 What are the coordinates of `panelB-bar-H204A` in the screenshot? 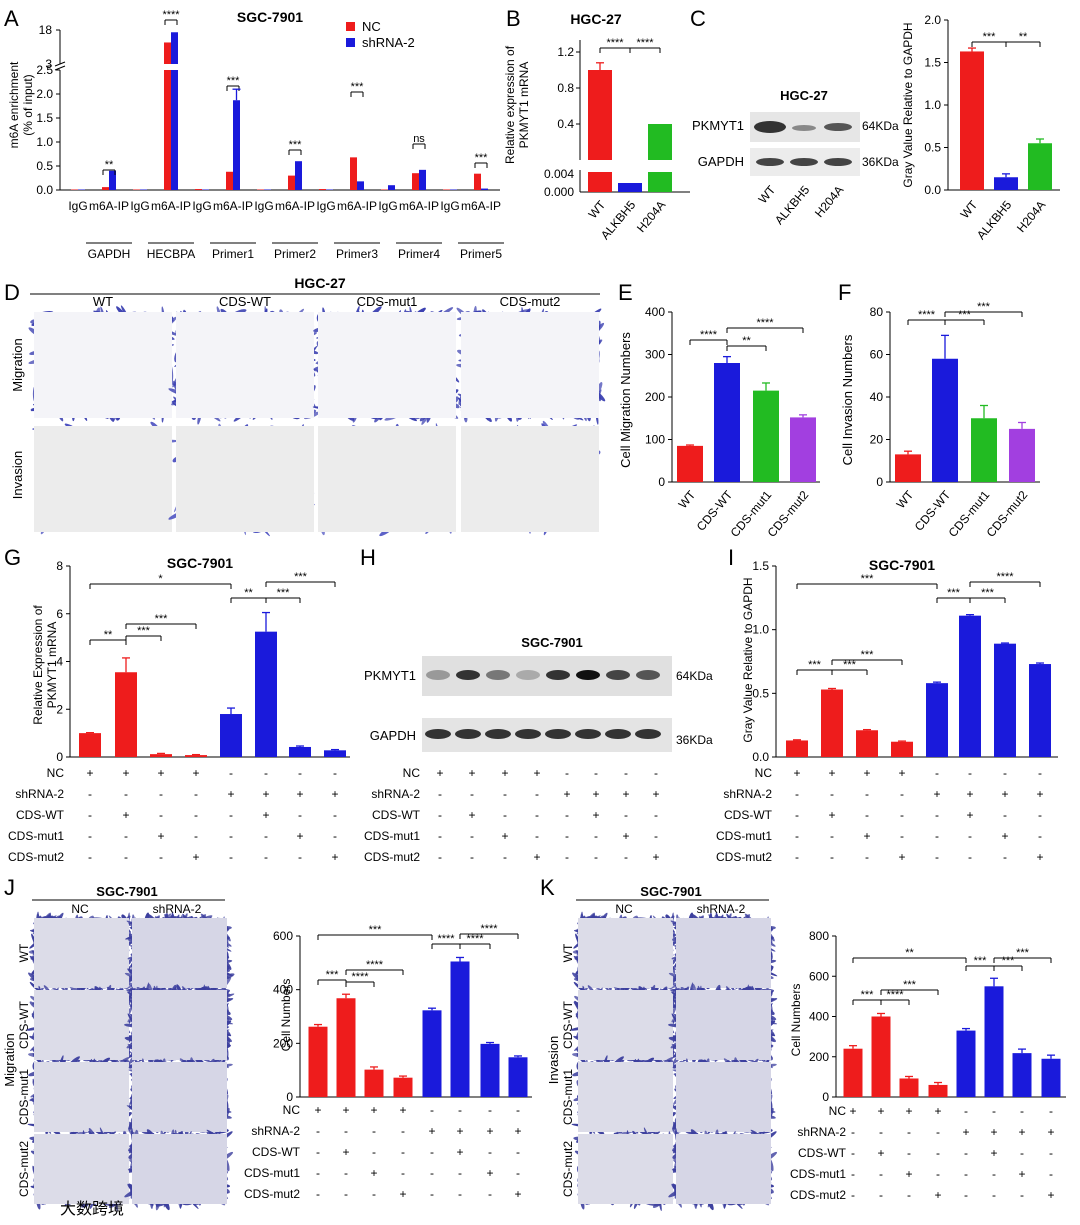 It's located at (660, 142).